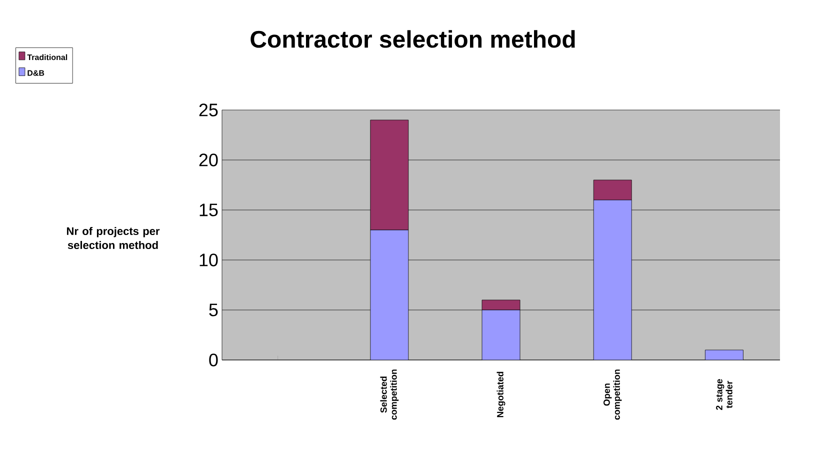 This screenshot has width=826, height=462. What do you see at coordinates (501, 395) in the screenshot?
I see `x-tick-label: Negotiated` at bounding box center [501, 395].